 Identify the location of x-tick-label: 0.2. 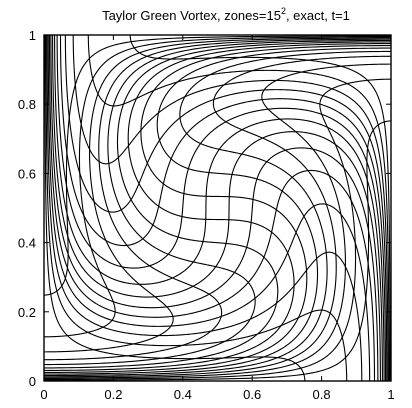
(113, 394).